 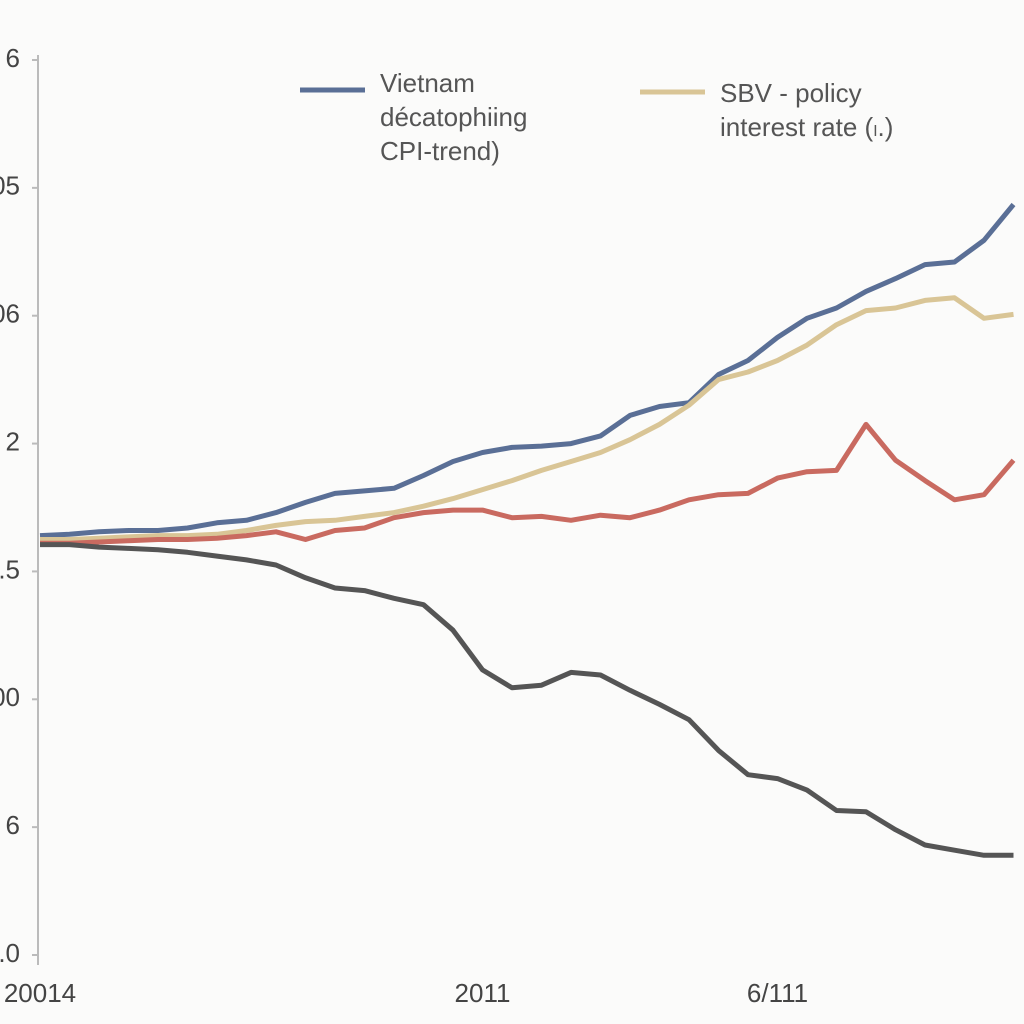 I want to click on series-line, so click(x=528, y=483).